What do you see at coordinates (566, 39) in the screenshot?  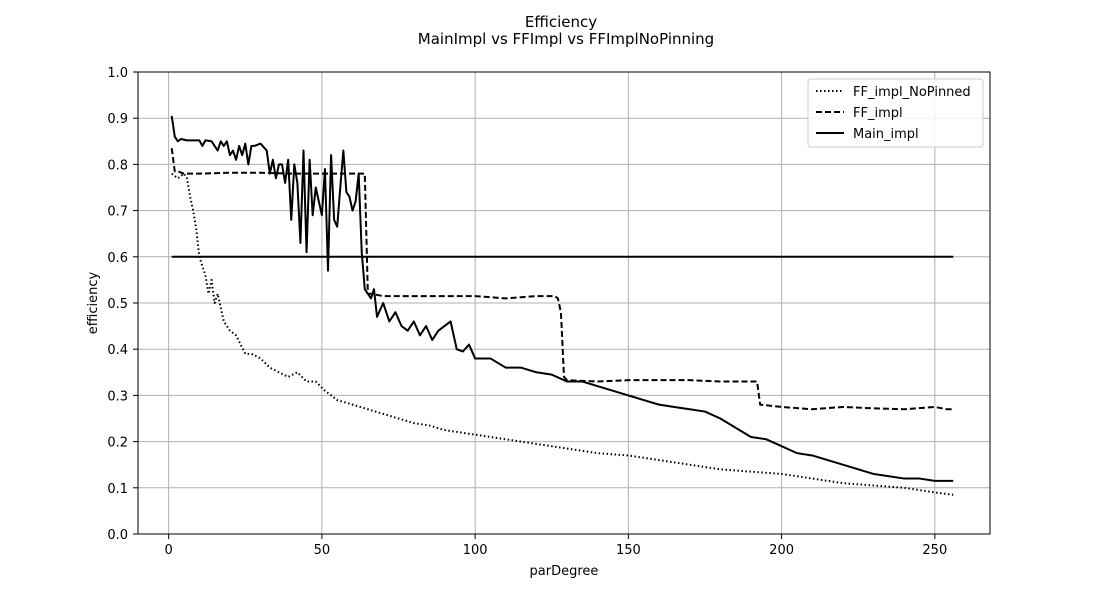 I see `chart-subtitle: MainImpl vs FFImpl vs FFImplNoPinning` at bounding box center [566, 39].